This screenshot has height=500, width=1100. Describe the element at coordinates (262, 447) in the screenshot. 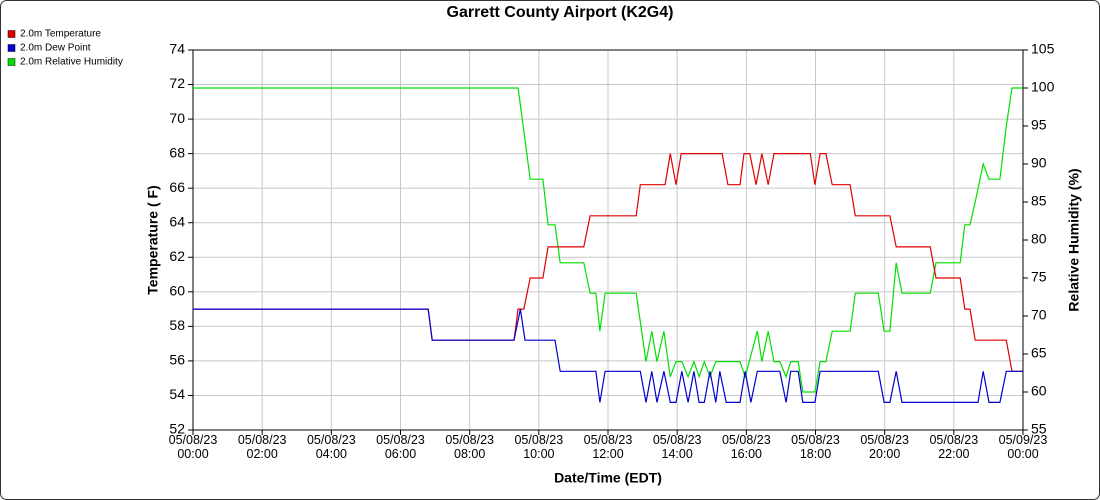

I see `x-tick-label: 05/08/23 02:00` at that location.